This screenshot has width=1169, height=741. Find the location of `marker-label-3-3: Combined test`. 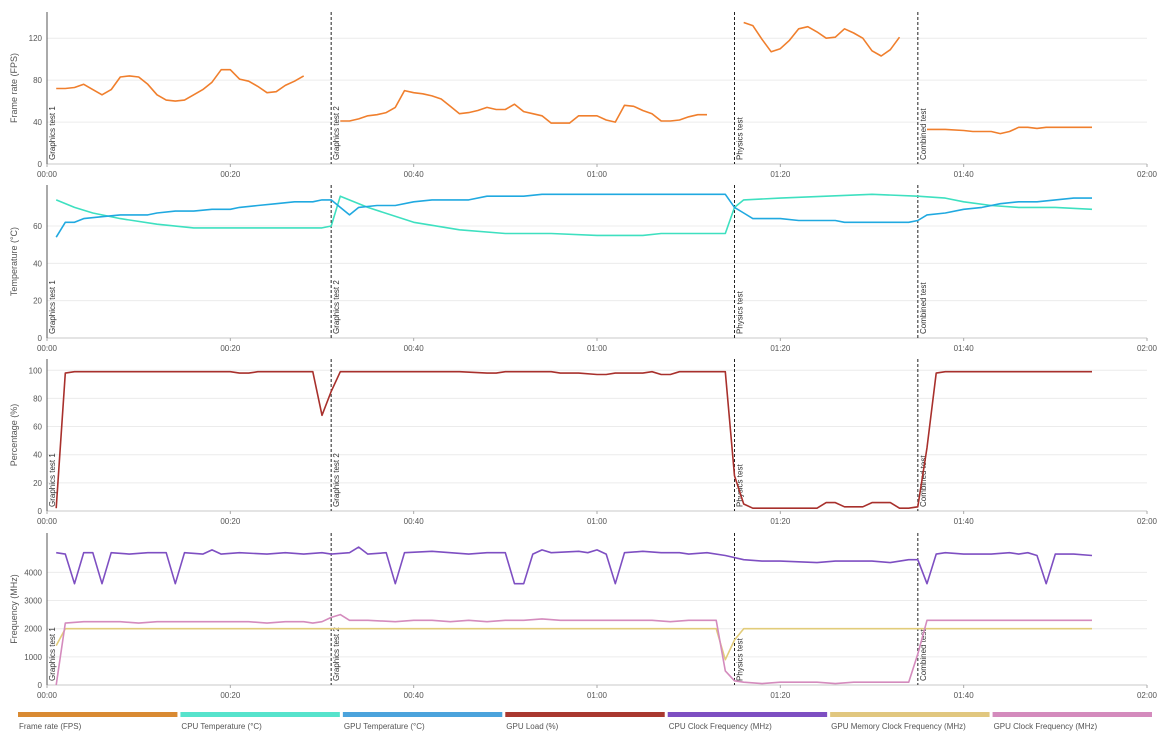

marker-label-3-3: Combined test is located at coordinates (923, 655).